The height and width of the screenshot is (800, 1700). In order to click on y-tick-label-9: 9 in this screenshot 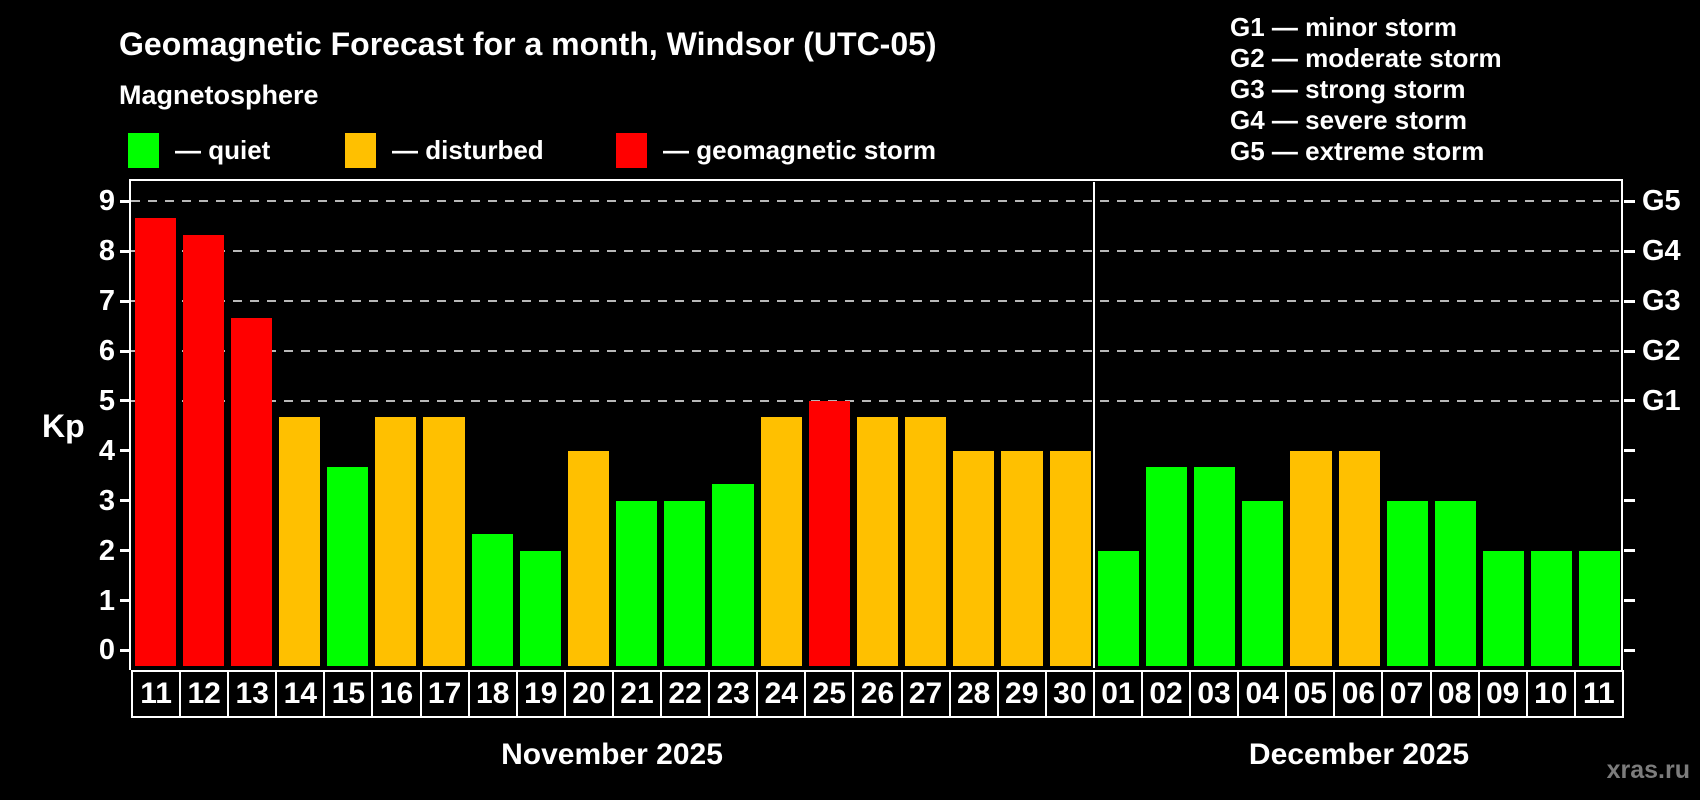, I will do `click(106, 201)`.